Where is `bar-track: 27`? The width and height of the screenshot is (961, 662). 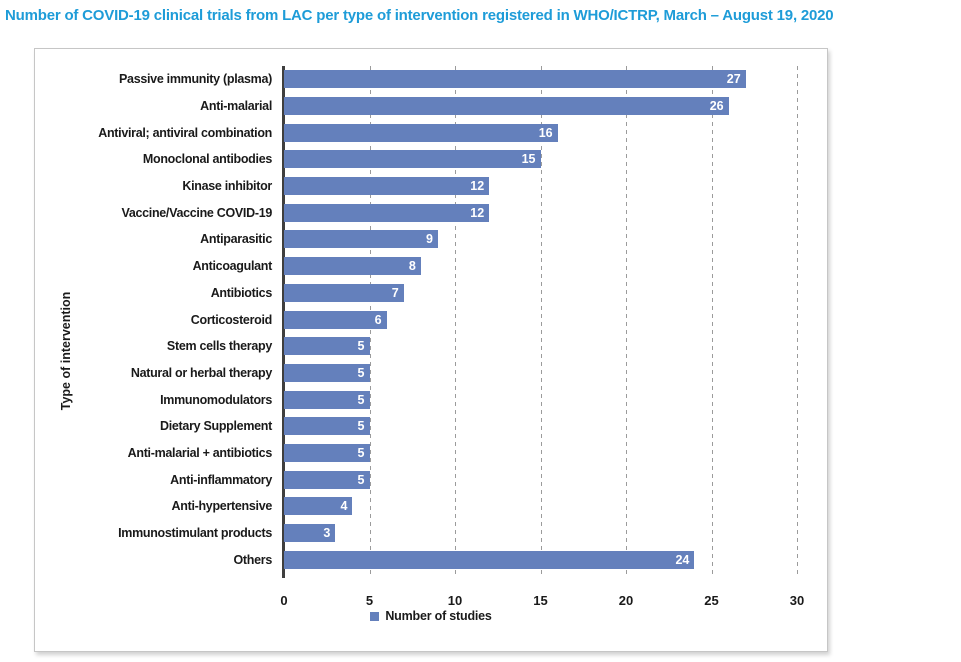 bar-track: 27 is located at coordinates (540, 79).